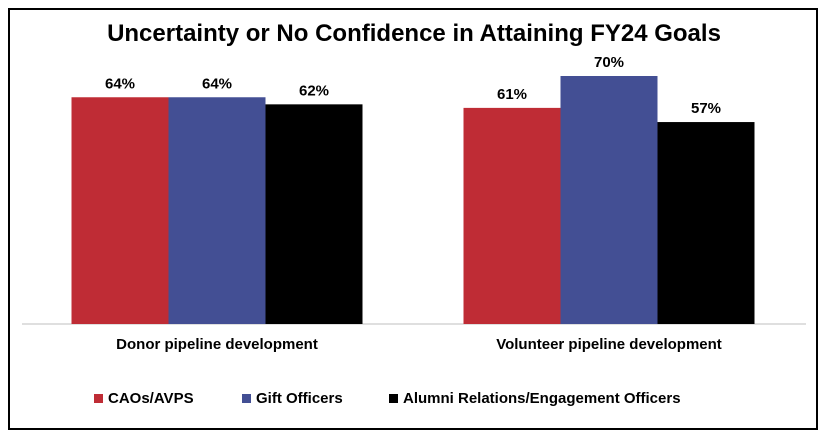 This screenshot has width=828, height=442. Describe the element at coordinates (512, 94) in the screenshot. I see `data-label: 61%` at that location.